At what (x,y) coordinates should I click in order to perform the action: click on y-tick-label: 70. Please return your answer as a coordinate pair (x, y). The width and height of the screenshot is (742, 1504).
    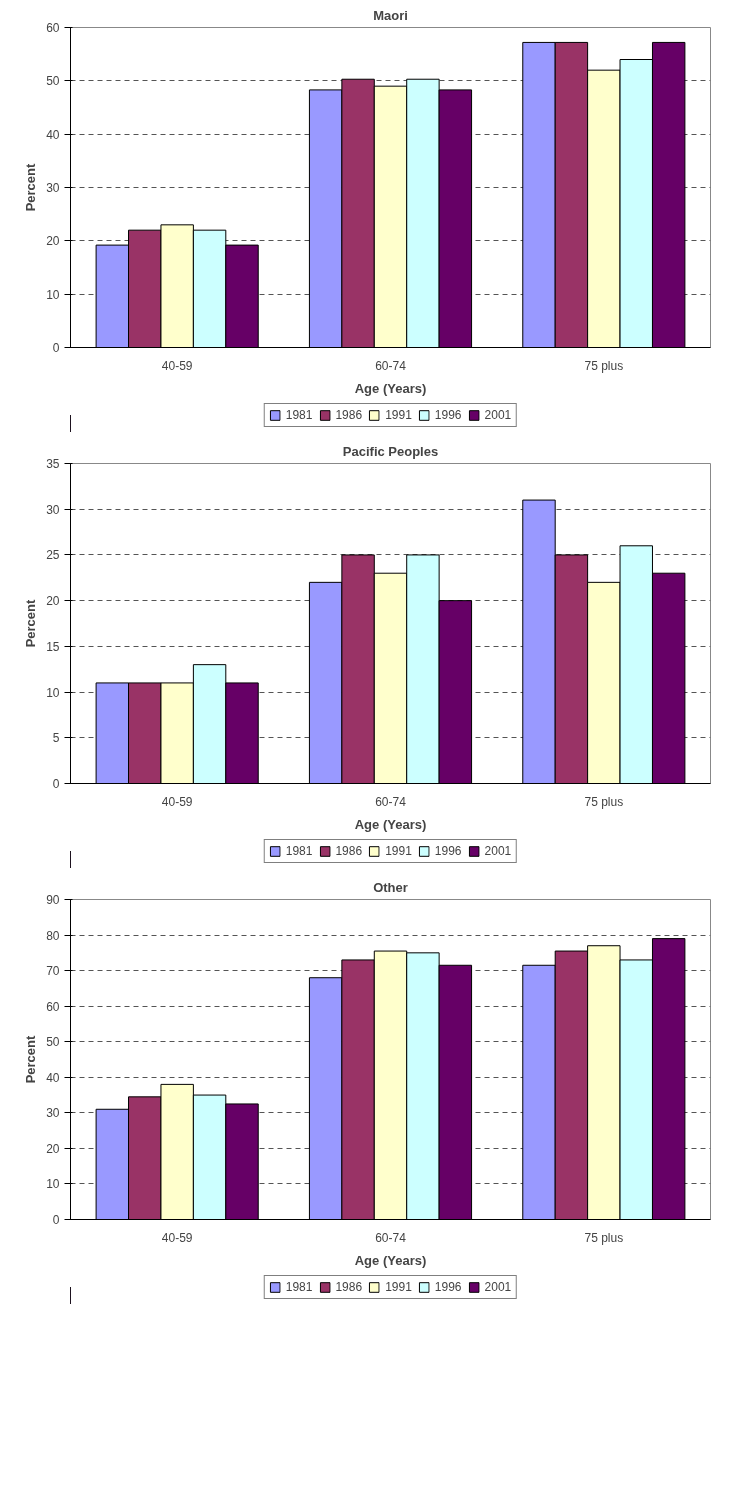
    Looking at the image, I should click on (53, 971).